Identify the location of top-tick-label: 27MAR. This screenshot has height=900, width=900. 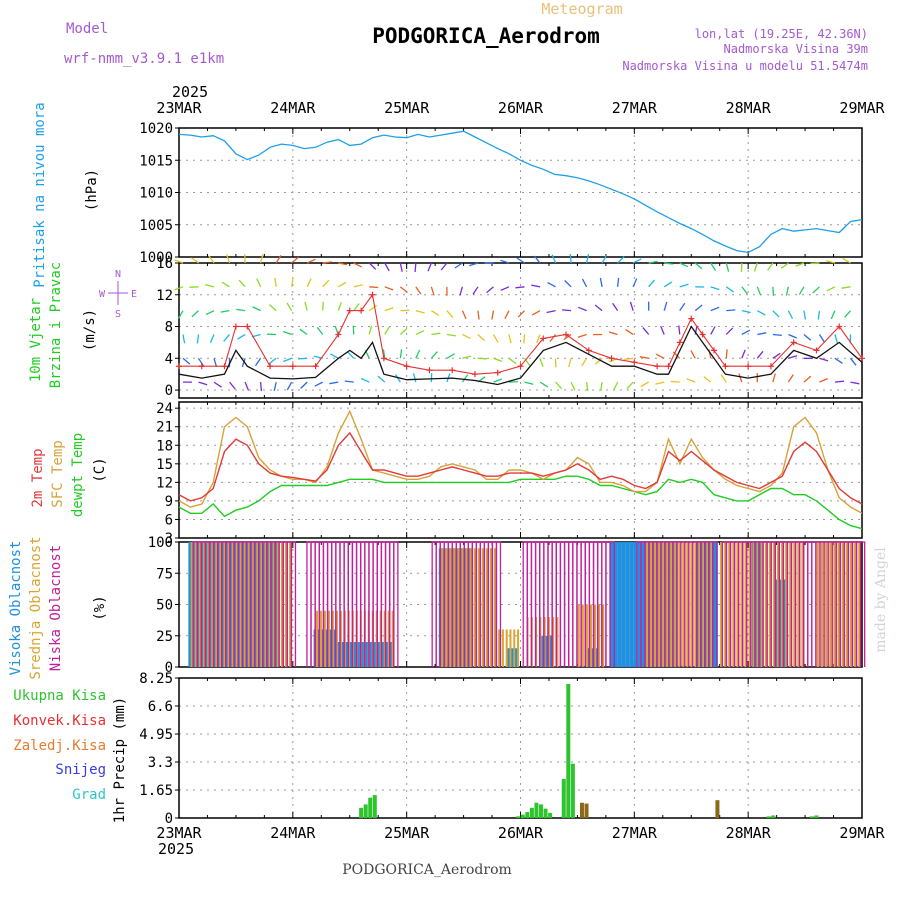
(635, 108).